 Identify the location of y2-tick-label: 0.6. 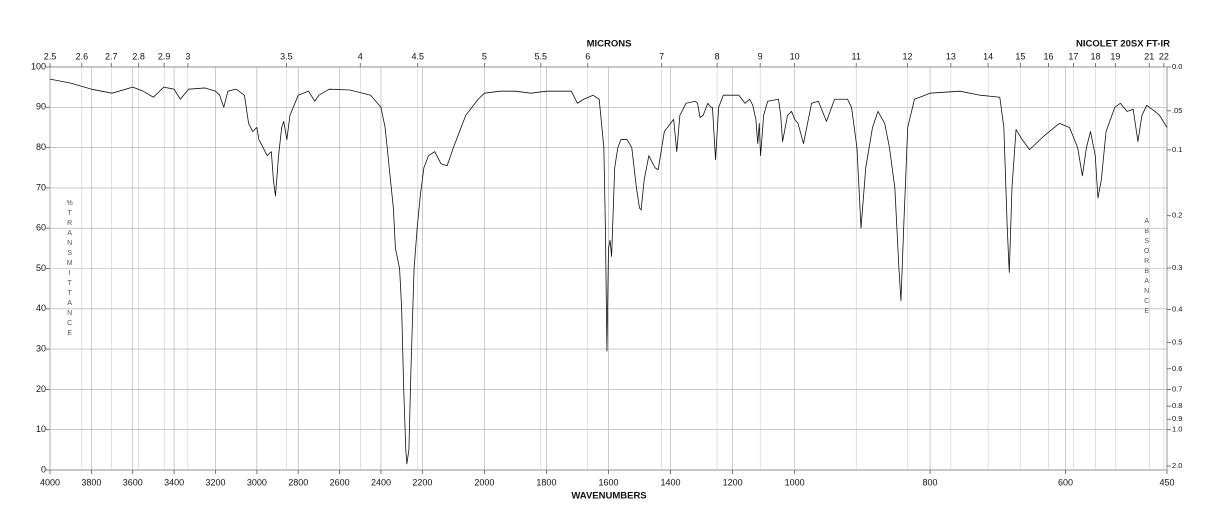
(1177, 368).